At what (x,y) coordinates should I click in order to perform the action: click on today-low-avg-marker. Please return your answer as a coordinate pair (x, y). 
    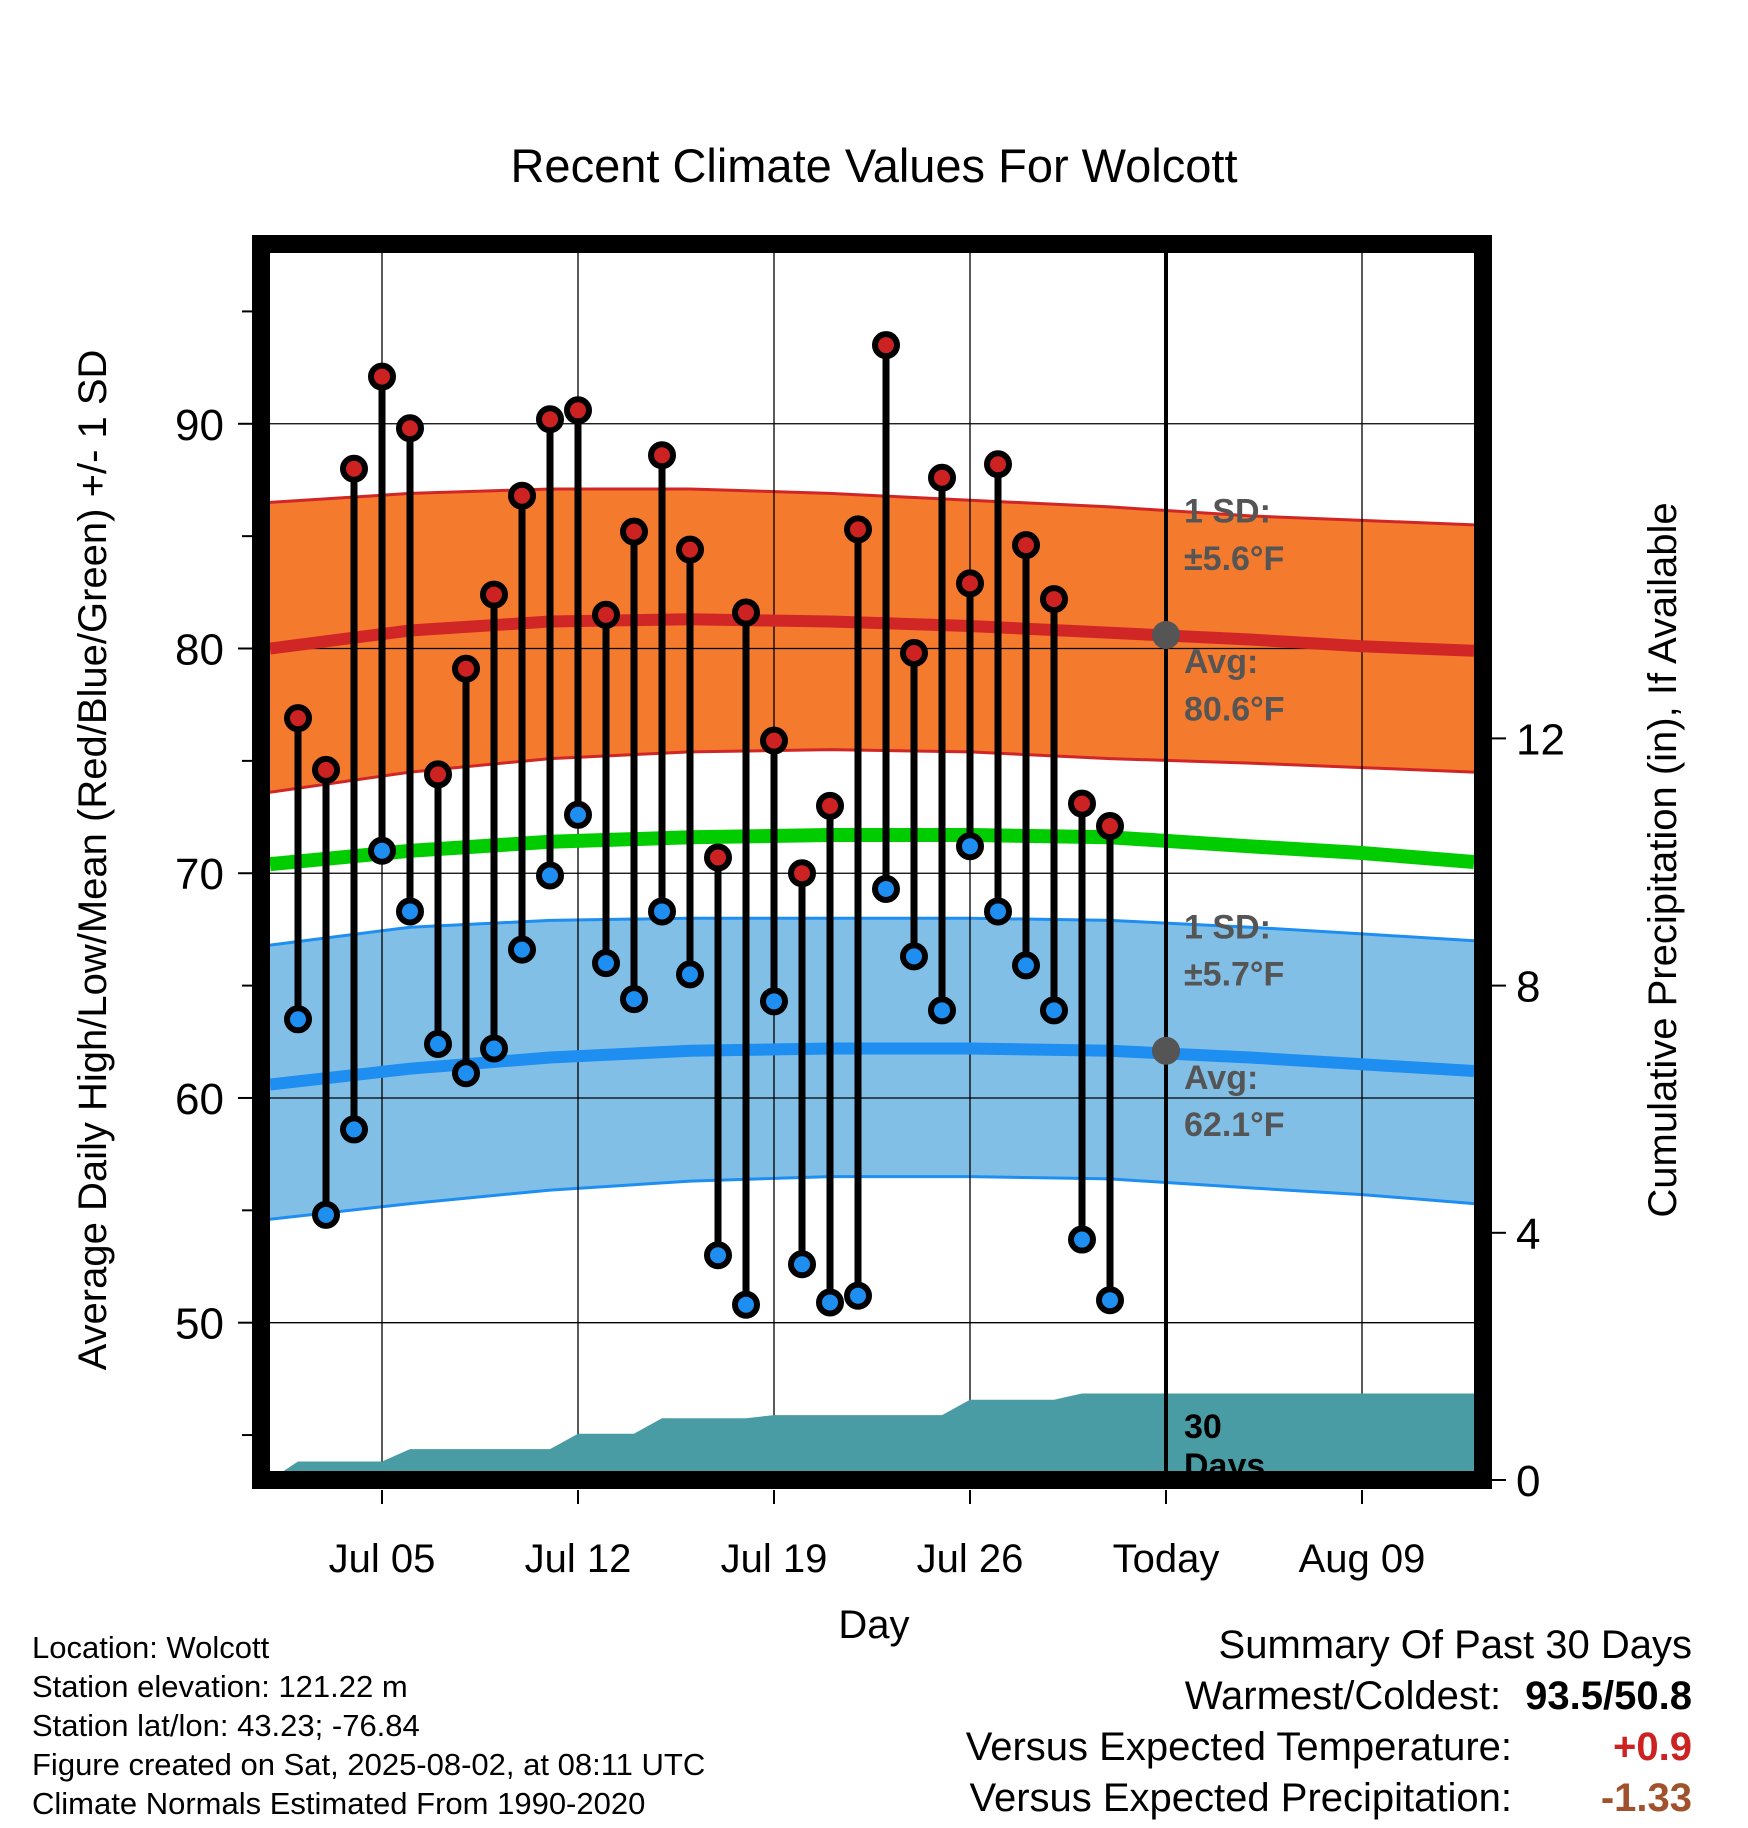
    Looking at the image, I should click on (1166, 1050).